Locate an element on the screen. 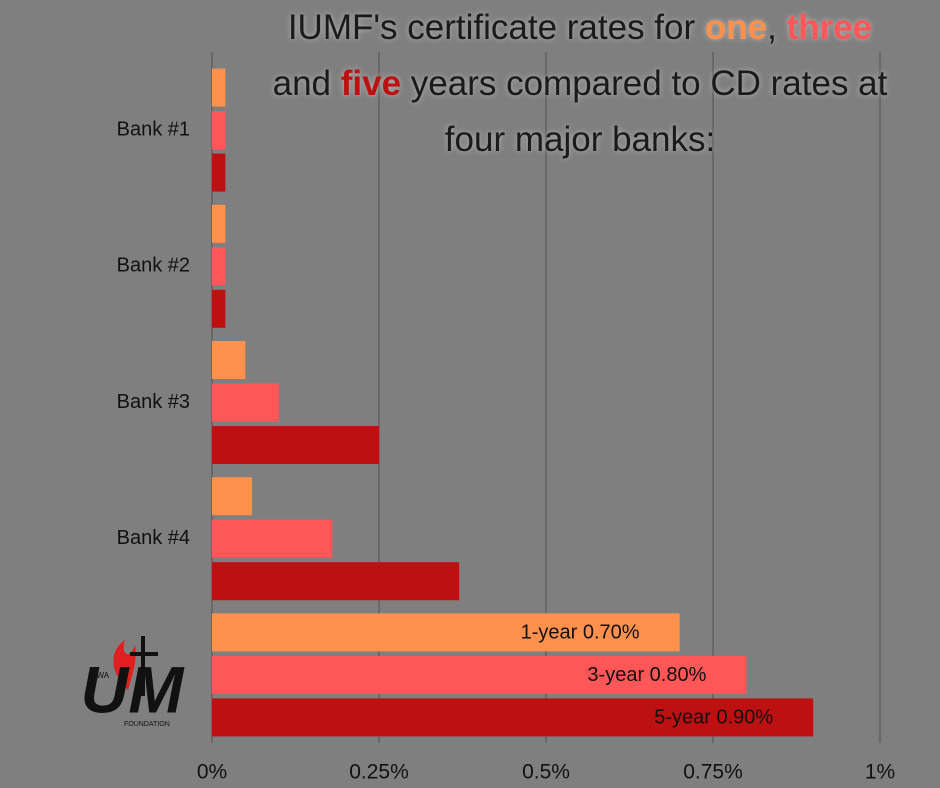 The width and height of the screenshot is (940, 788). data-label: 1-year 0.70% is located at coordinates (580, 633).